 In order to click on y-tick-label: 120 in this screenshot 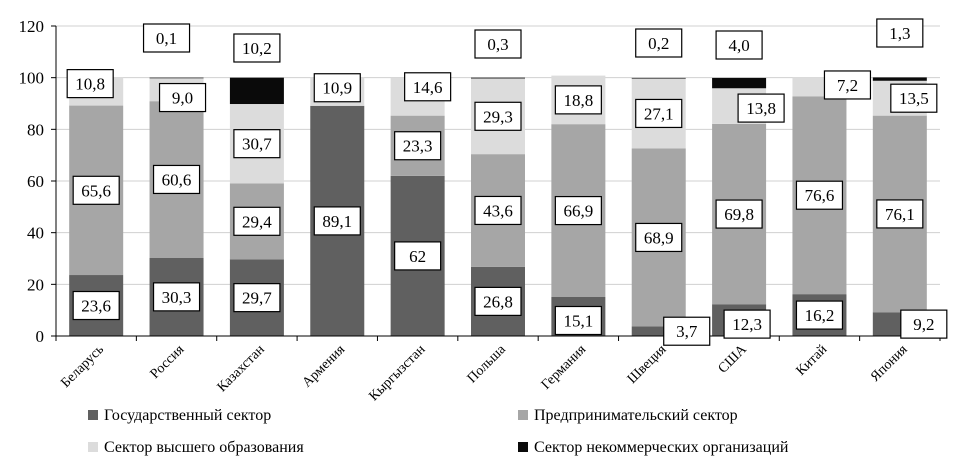, I will do `click(32, 26)`.